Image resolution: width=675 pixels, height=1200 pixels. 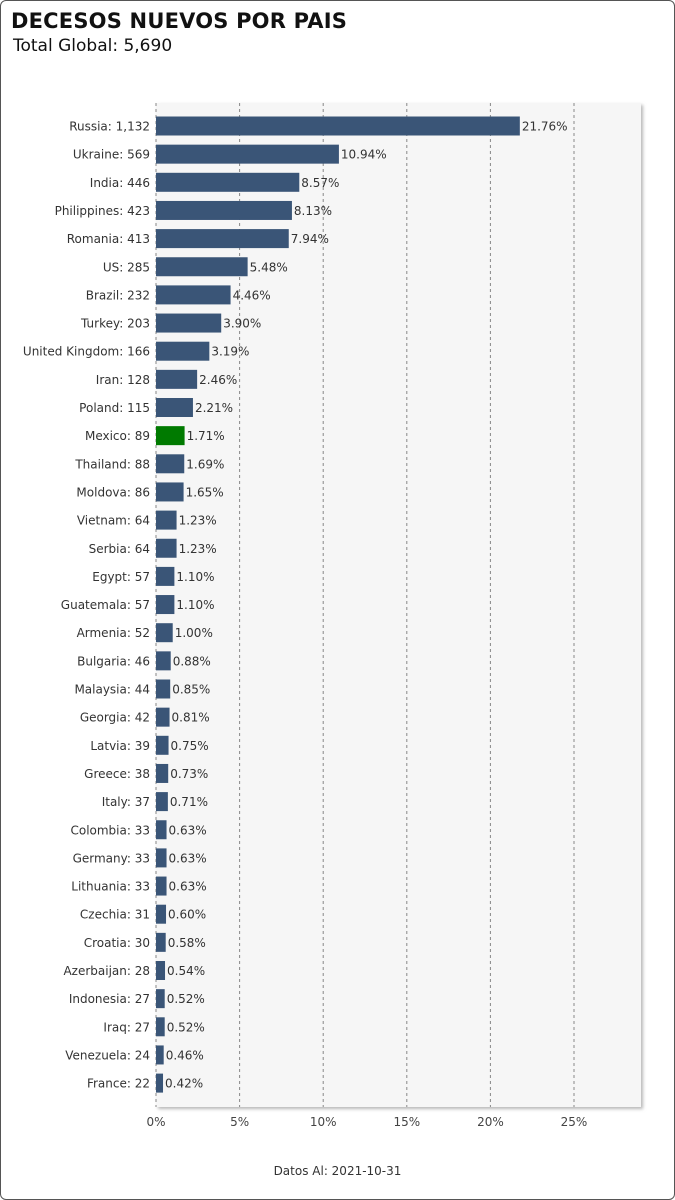 What do you see at coordinates (118, 295) in the screenshot?
I see `category-label: Brazil: 232` at bounding box center [118, 295].